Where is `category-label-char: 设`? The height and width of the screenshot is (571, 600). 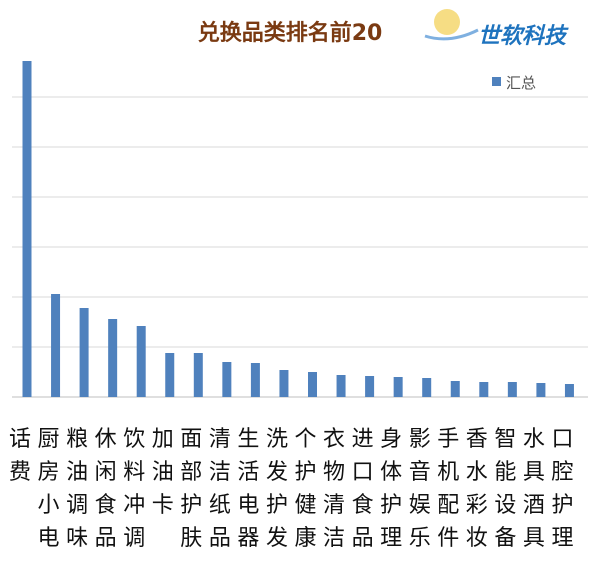
category-label-char: 设 is located at coordinates (505, 505).